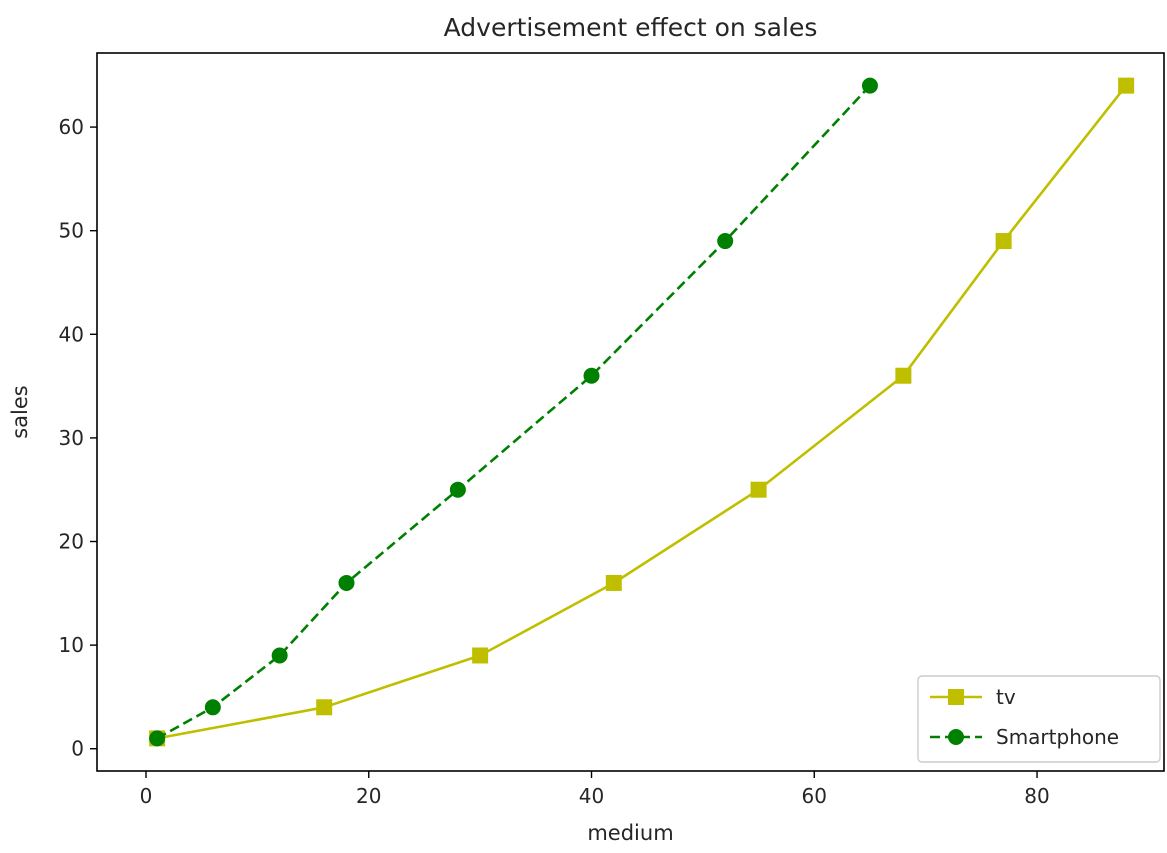 This screenshot has height=853, width=1167. What do you see at coordinates (71, 334) in the screenshot?
I see `y-tick-label: 40` at bounding box center [71, 334].